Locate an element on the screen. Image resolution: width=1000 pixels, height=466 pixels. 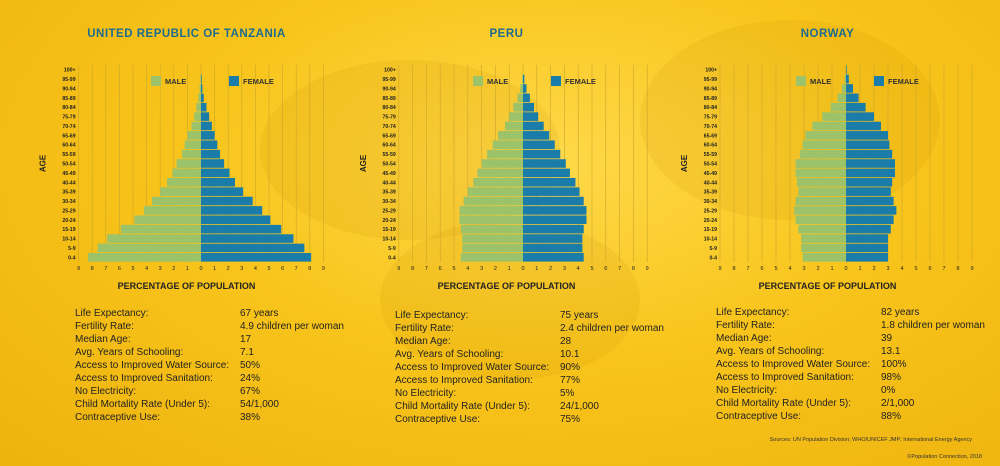
stat-value: 75 years is located at coordinates (579, 315).